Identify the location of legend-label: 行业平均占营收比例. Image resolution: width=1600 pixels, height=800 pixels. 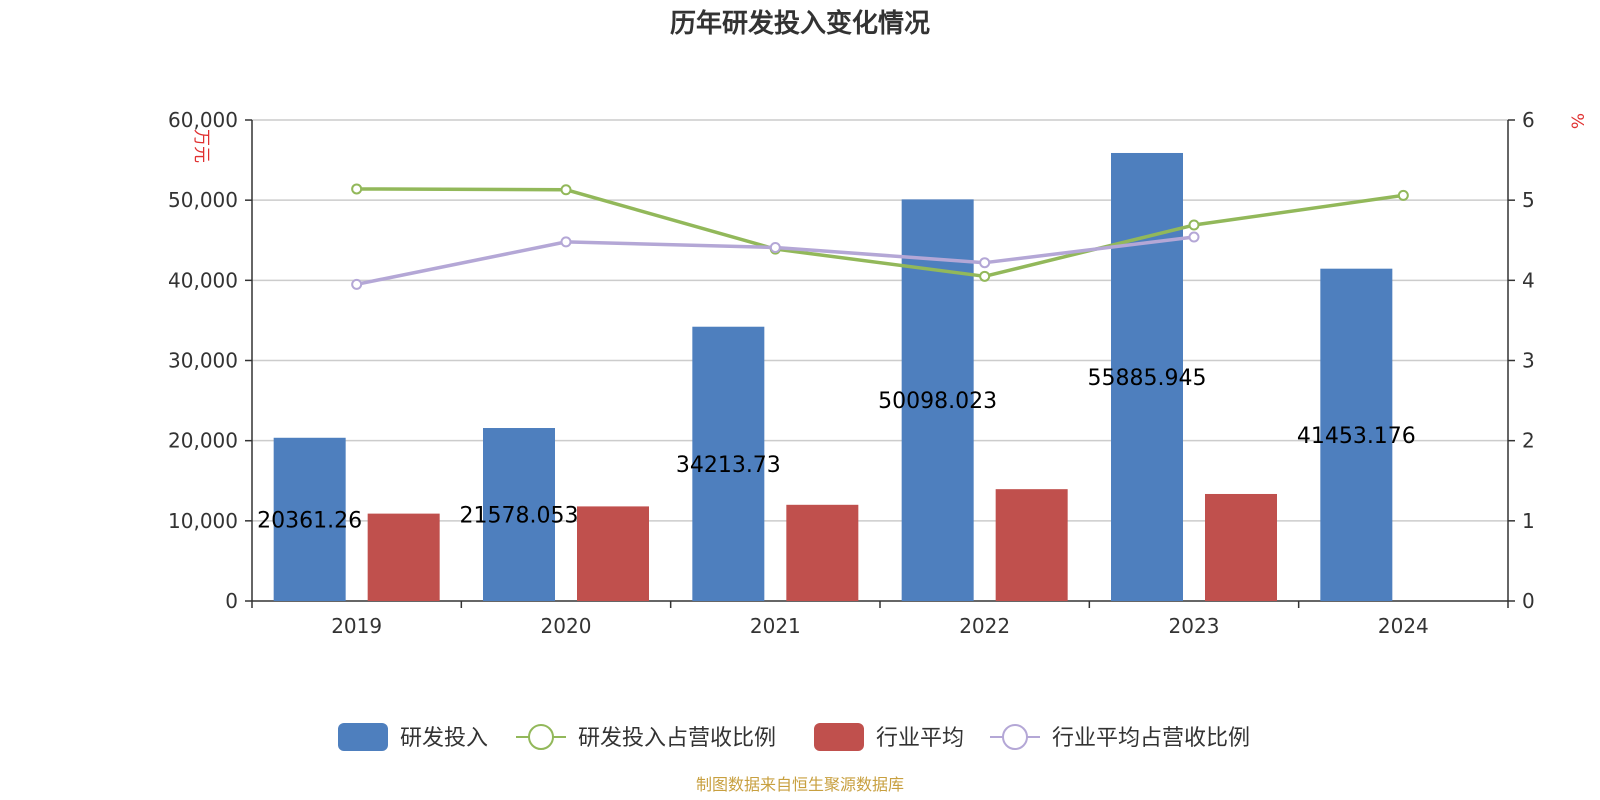
(1151, 738).